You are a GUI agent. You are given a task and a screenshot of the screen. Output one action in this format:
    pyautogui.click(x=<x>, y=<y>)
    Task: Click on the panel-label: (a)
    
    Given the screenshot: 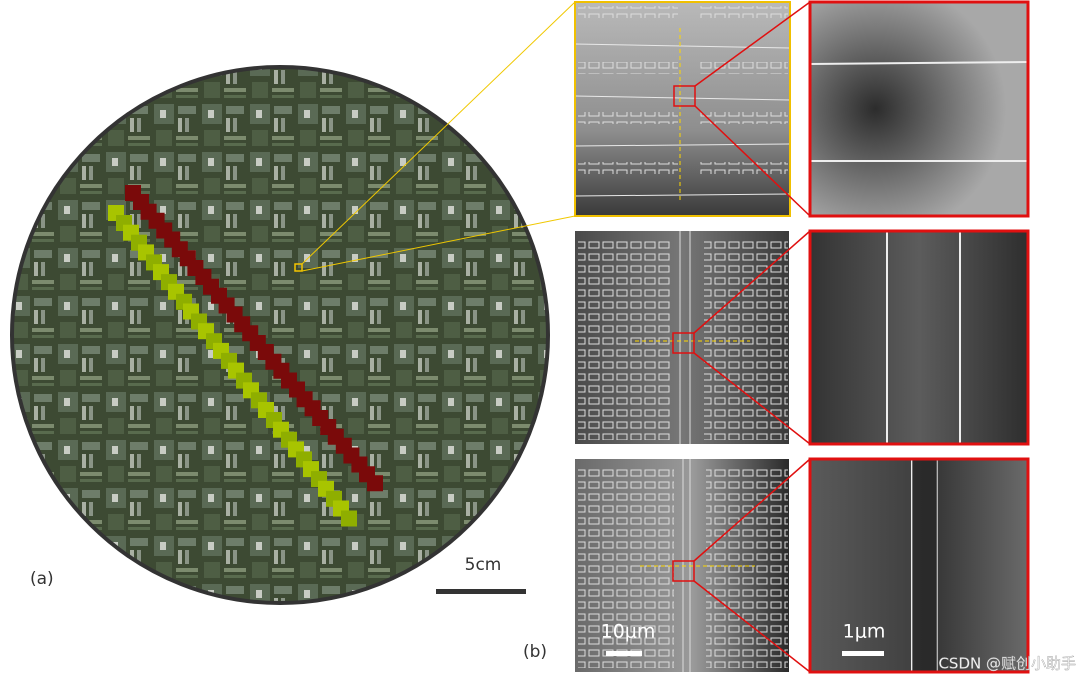 What is the action you would take?
    pyautogui.click(x=42, y=579)
    